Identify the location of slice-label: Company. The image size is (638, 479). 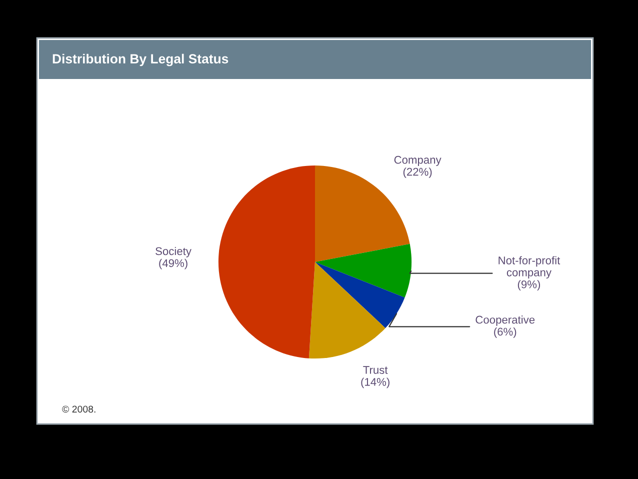
(418, 161).